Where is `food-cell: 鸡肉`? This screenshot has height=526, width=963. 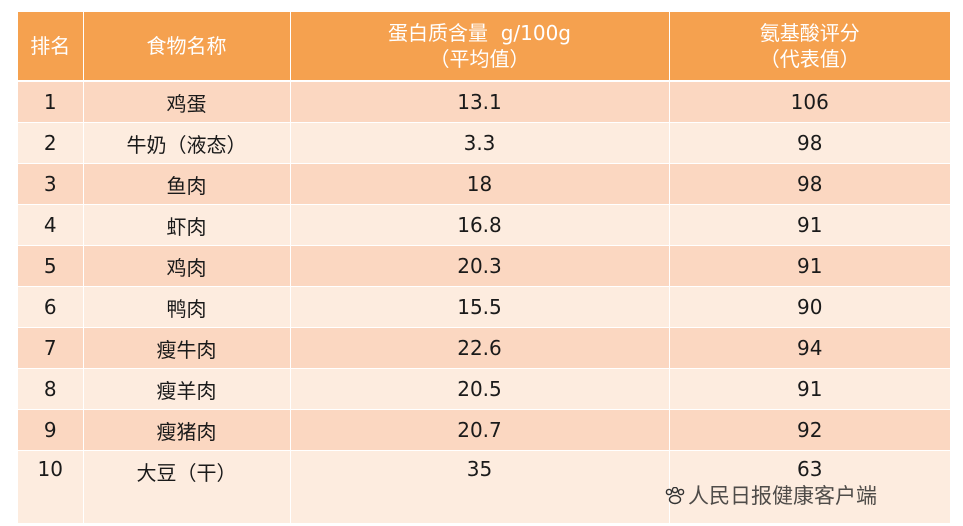
food-cell: 鸡肉 is located at coordinates (187, 266).